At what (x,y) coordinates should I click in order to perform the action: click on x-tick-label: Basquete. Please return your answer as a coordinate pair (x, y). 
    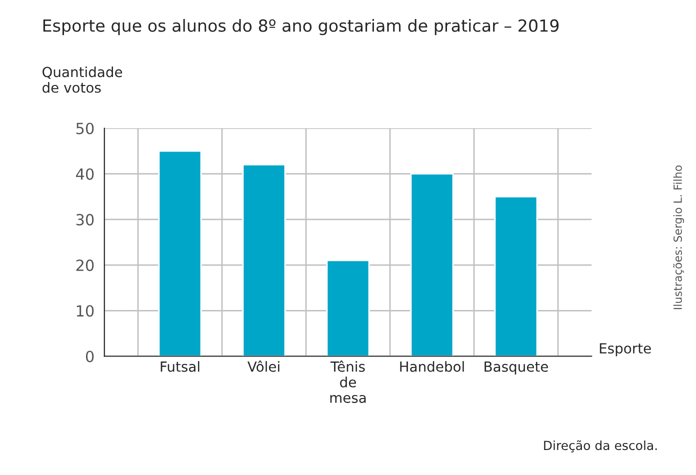
    Looking at the image, I should click on (516, 368).